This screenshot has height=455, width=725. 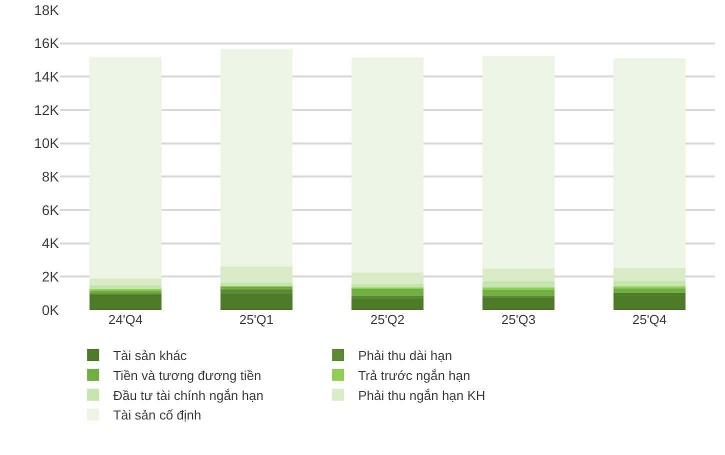 I want to click on x-tick-label: 25'Q4, so click(x=649, y=319).